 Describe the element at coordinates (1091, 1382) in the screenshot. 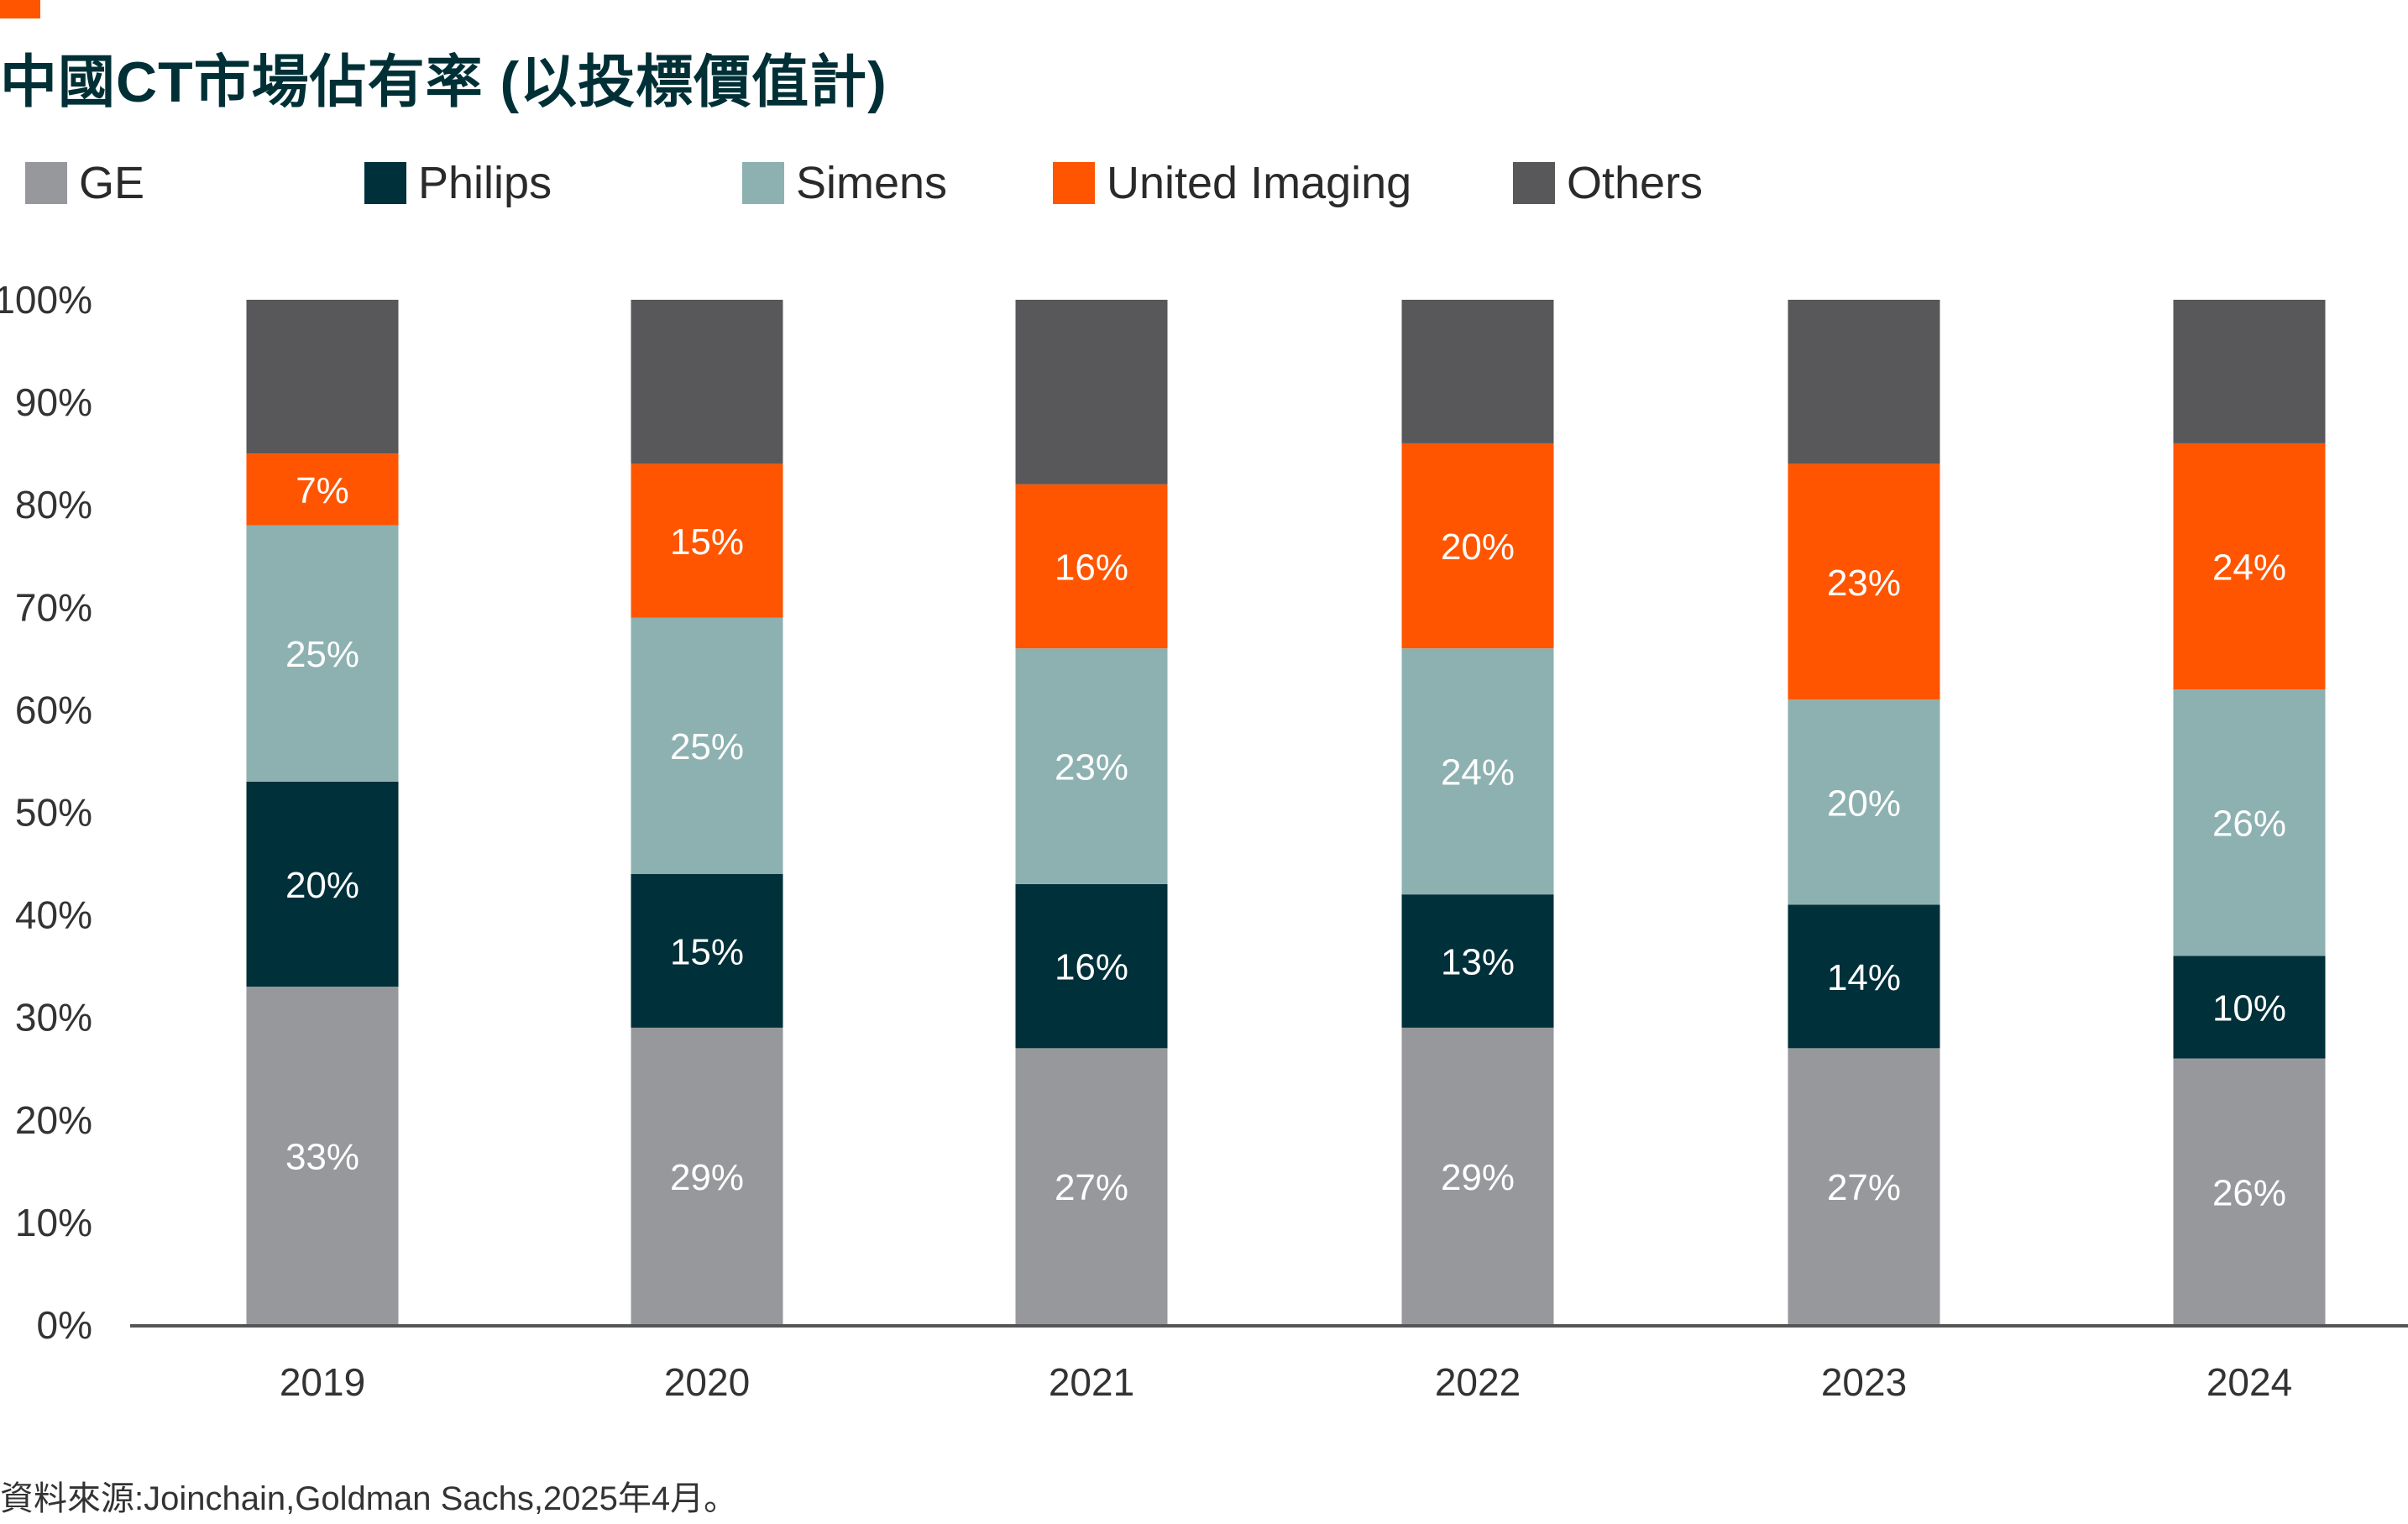

I see `x-tick-label: 2021` at that location.